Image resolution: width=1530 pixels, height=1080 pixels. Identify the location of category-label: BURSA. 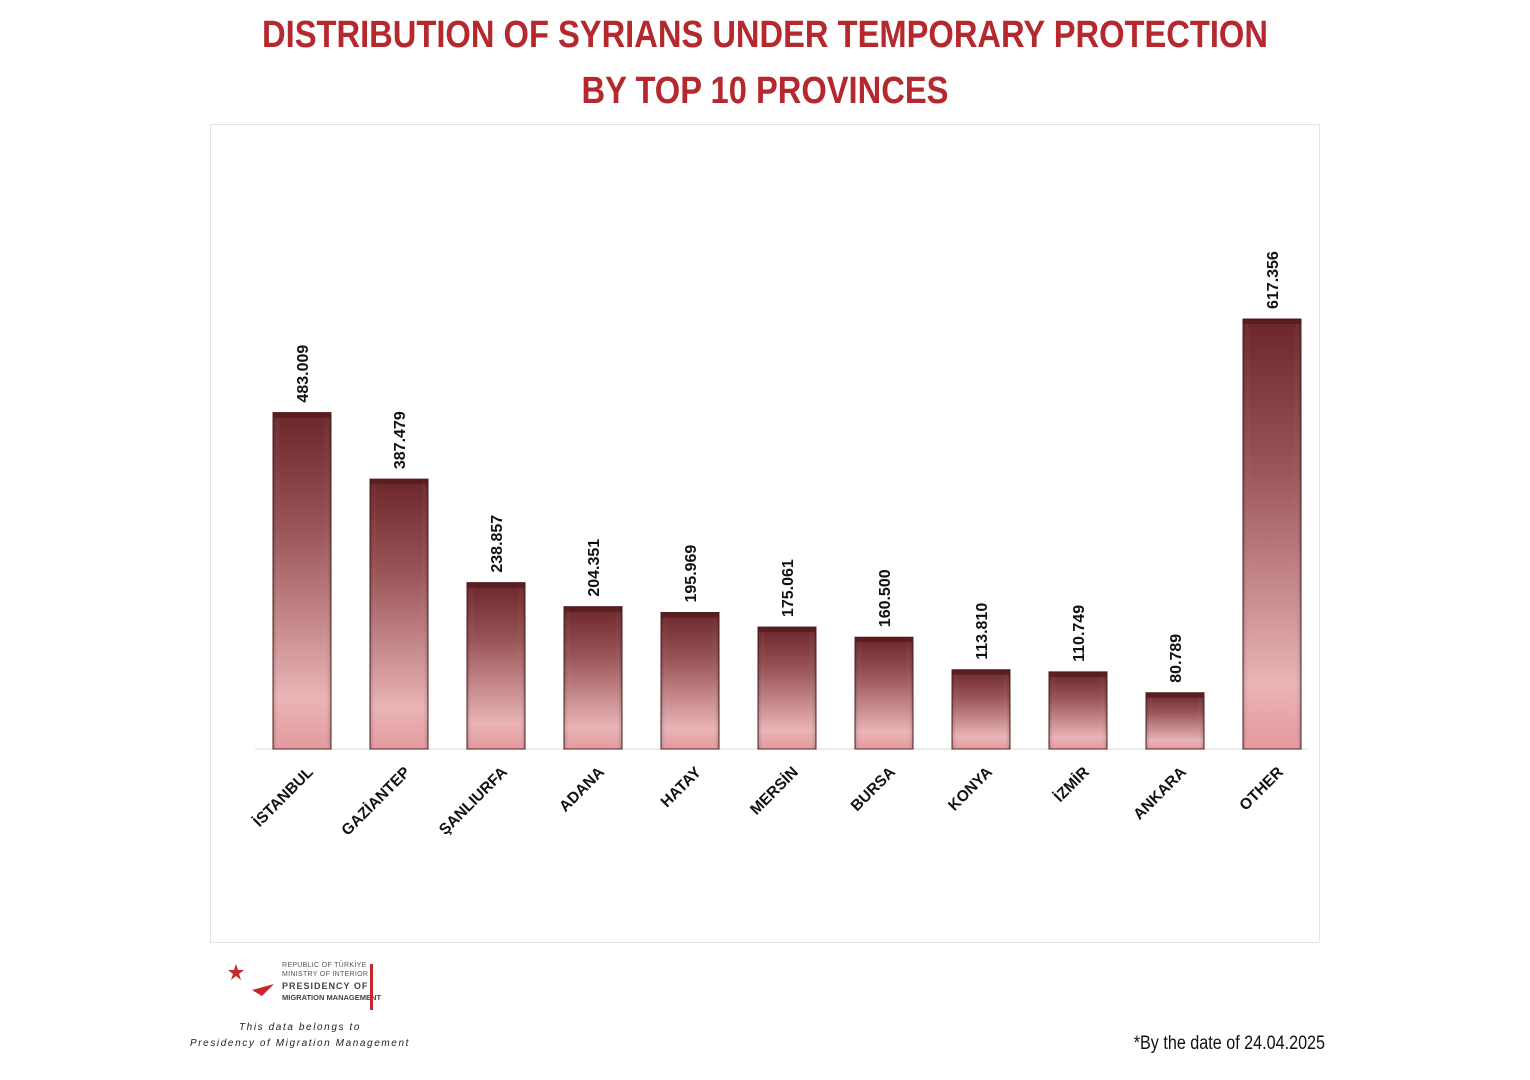
(873, 789).